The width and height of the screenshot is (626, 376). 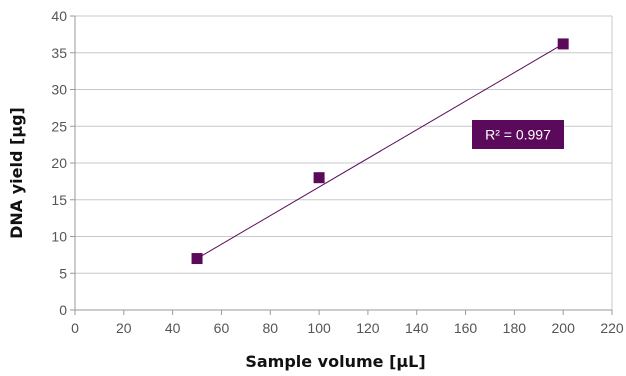 I want to click on x-axis-title: Sample volume [µL], so click(x=335, y=361).